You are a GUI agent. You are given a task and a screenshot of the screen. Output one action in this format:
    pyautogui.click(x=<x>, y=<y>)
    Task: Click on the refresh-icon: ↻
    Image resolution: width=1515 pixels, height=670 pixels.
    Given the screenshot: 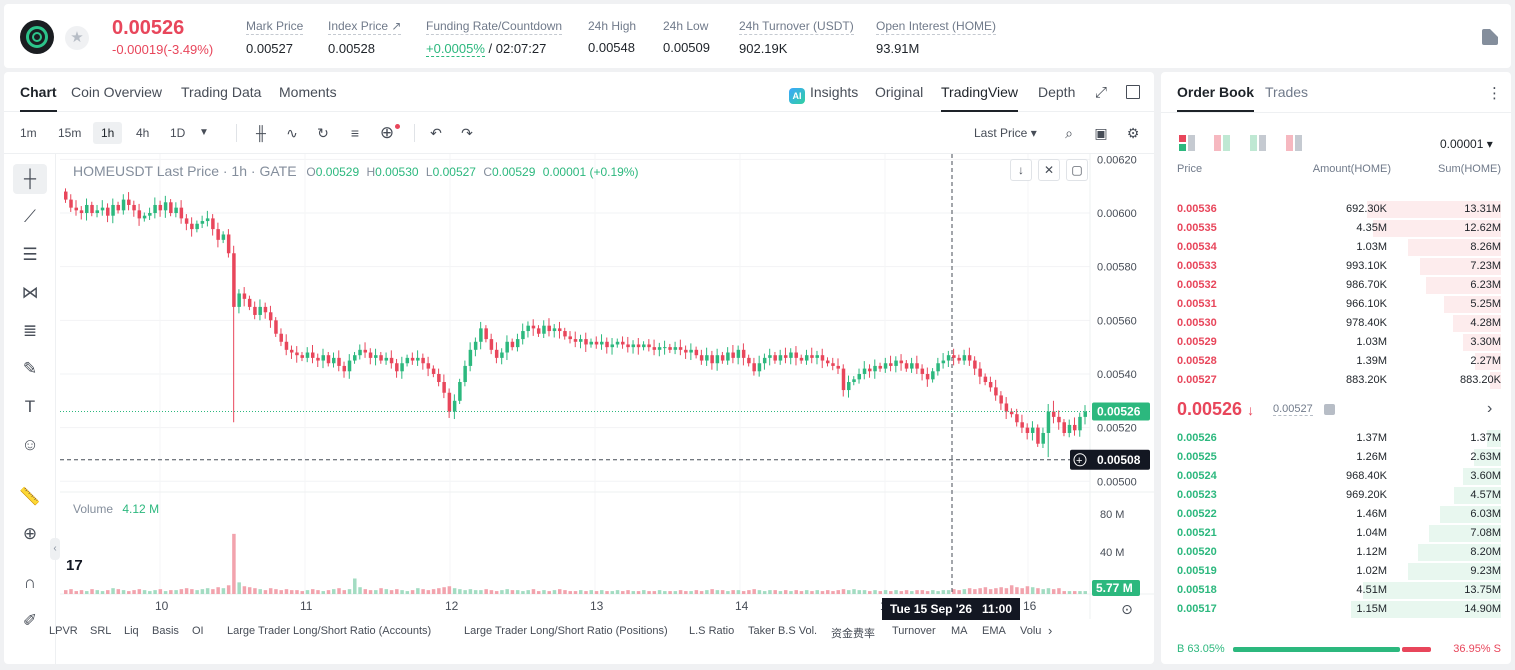 What is the action you would take?
    pyautogui.click(x=323, y=133)
    